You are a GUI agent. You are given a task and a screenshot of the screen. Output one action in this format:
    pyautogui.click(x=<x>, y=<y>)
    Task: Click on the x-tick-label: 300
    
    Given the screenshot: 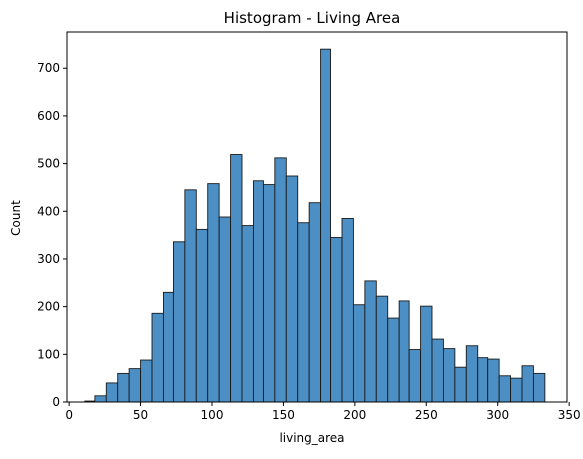 What is the action you would take?
    pyautogui.click(x=497, y=415)
    